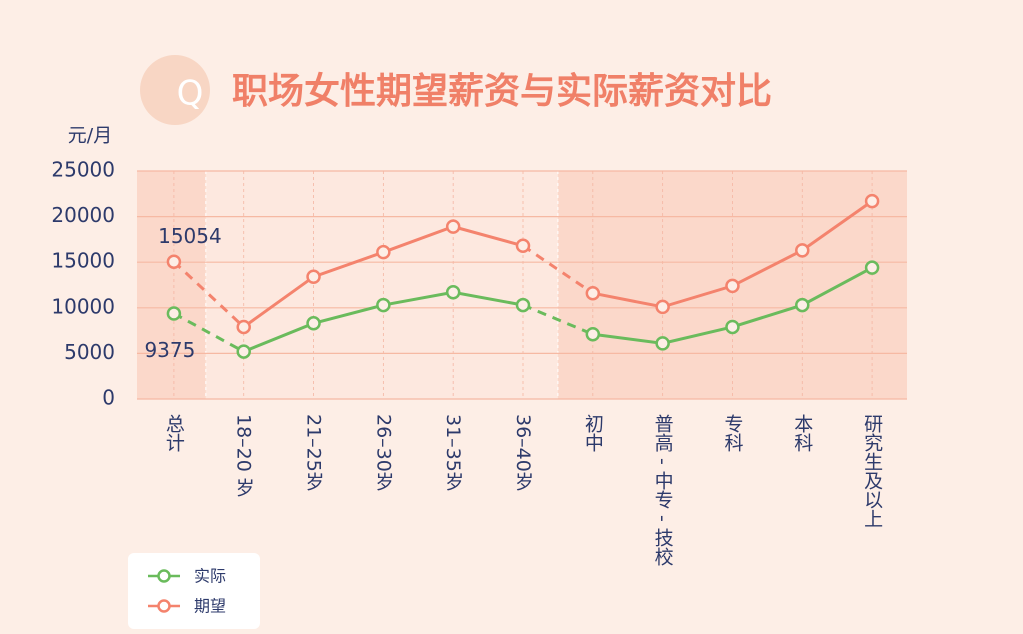  Describe the element at coordinates (194, 591) in the screenshot. I see `legend-box` at that location.